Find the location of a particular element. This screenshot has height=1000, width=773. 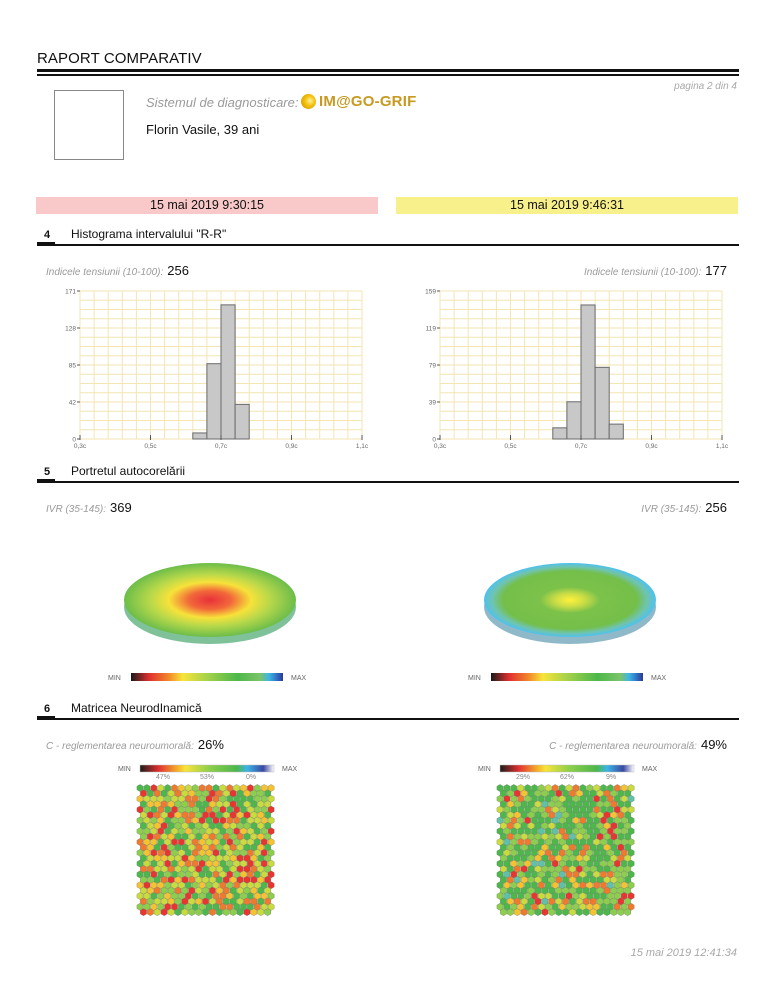

section-number: 4 is located at coordinates (47, 235).